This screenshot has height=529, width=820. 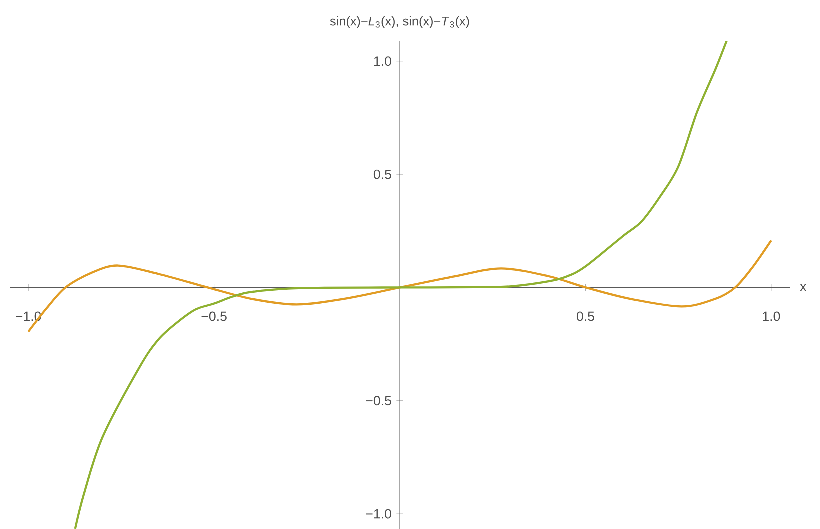 What do you see at coordinates (771, 317) in the screenshot?
I see `x-tick-label: 1.0` at bounding box center [771, 317].